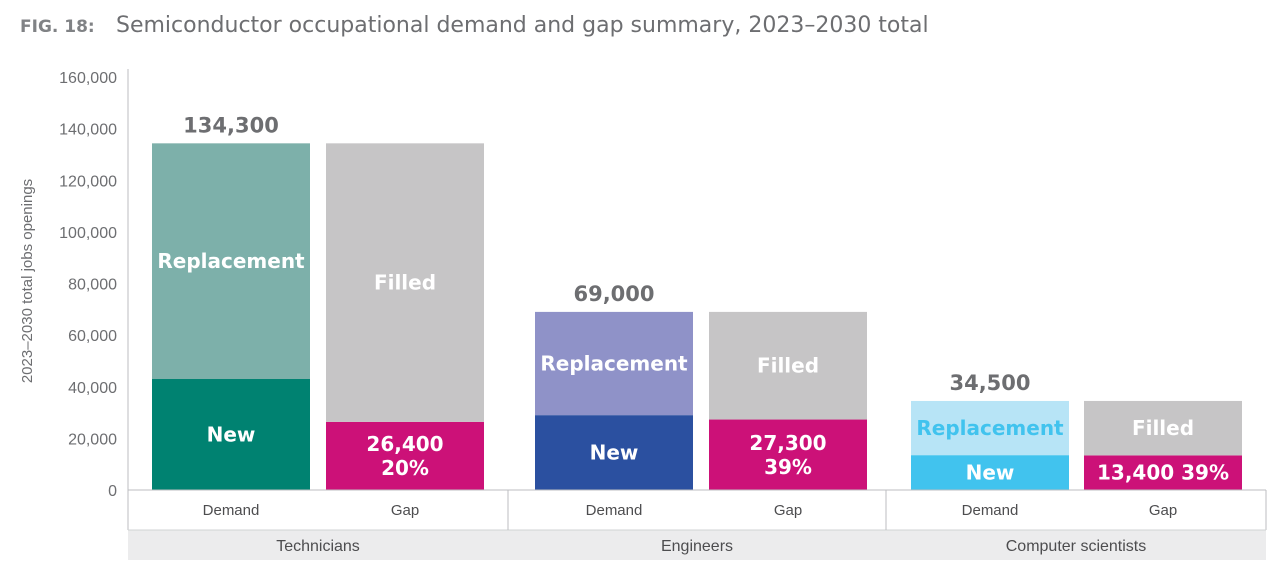 The height and width of the screenshot is (588, 1287). I want to click on group-label: Technicians, so click(318, 546).